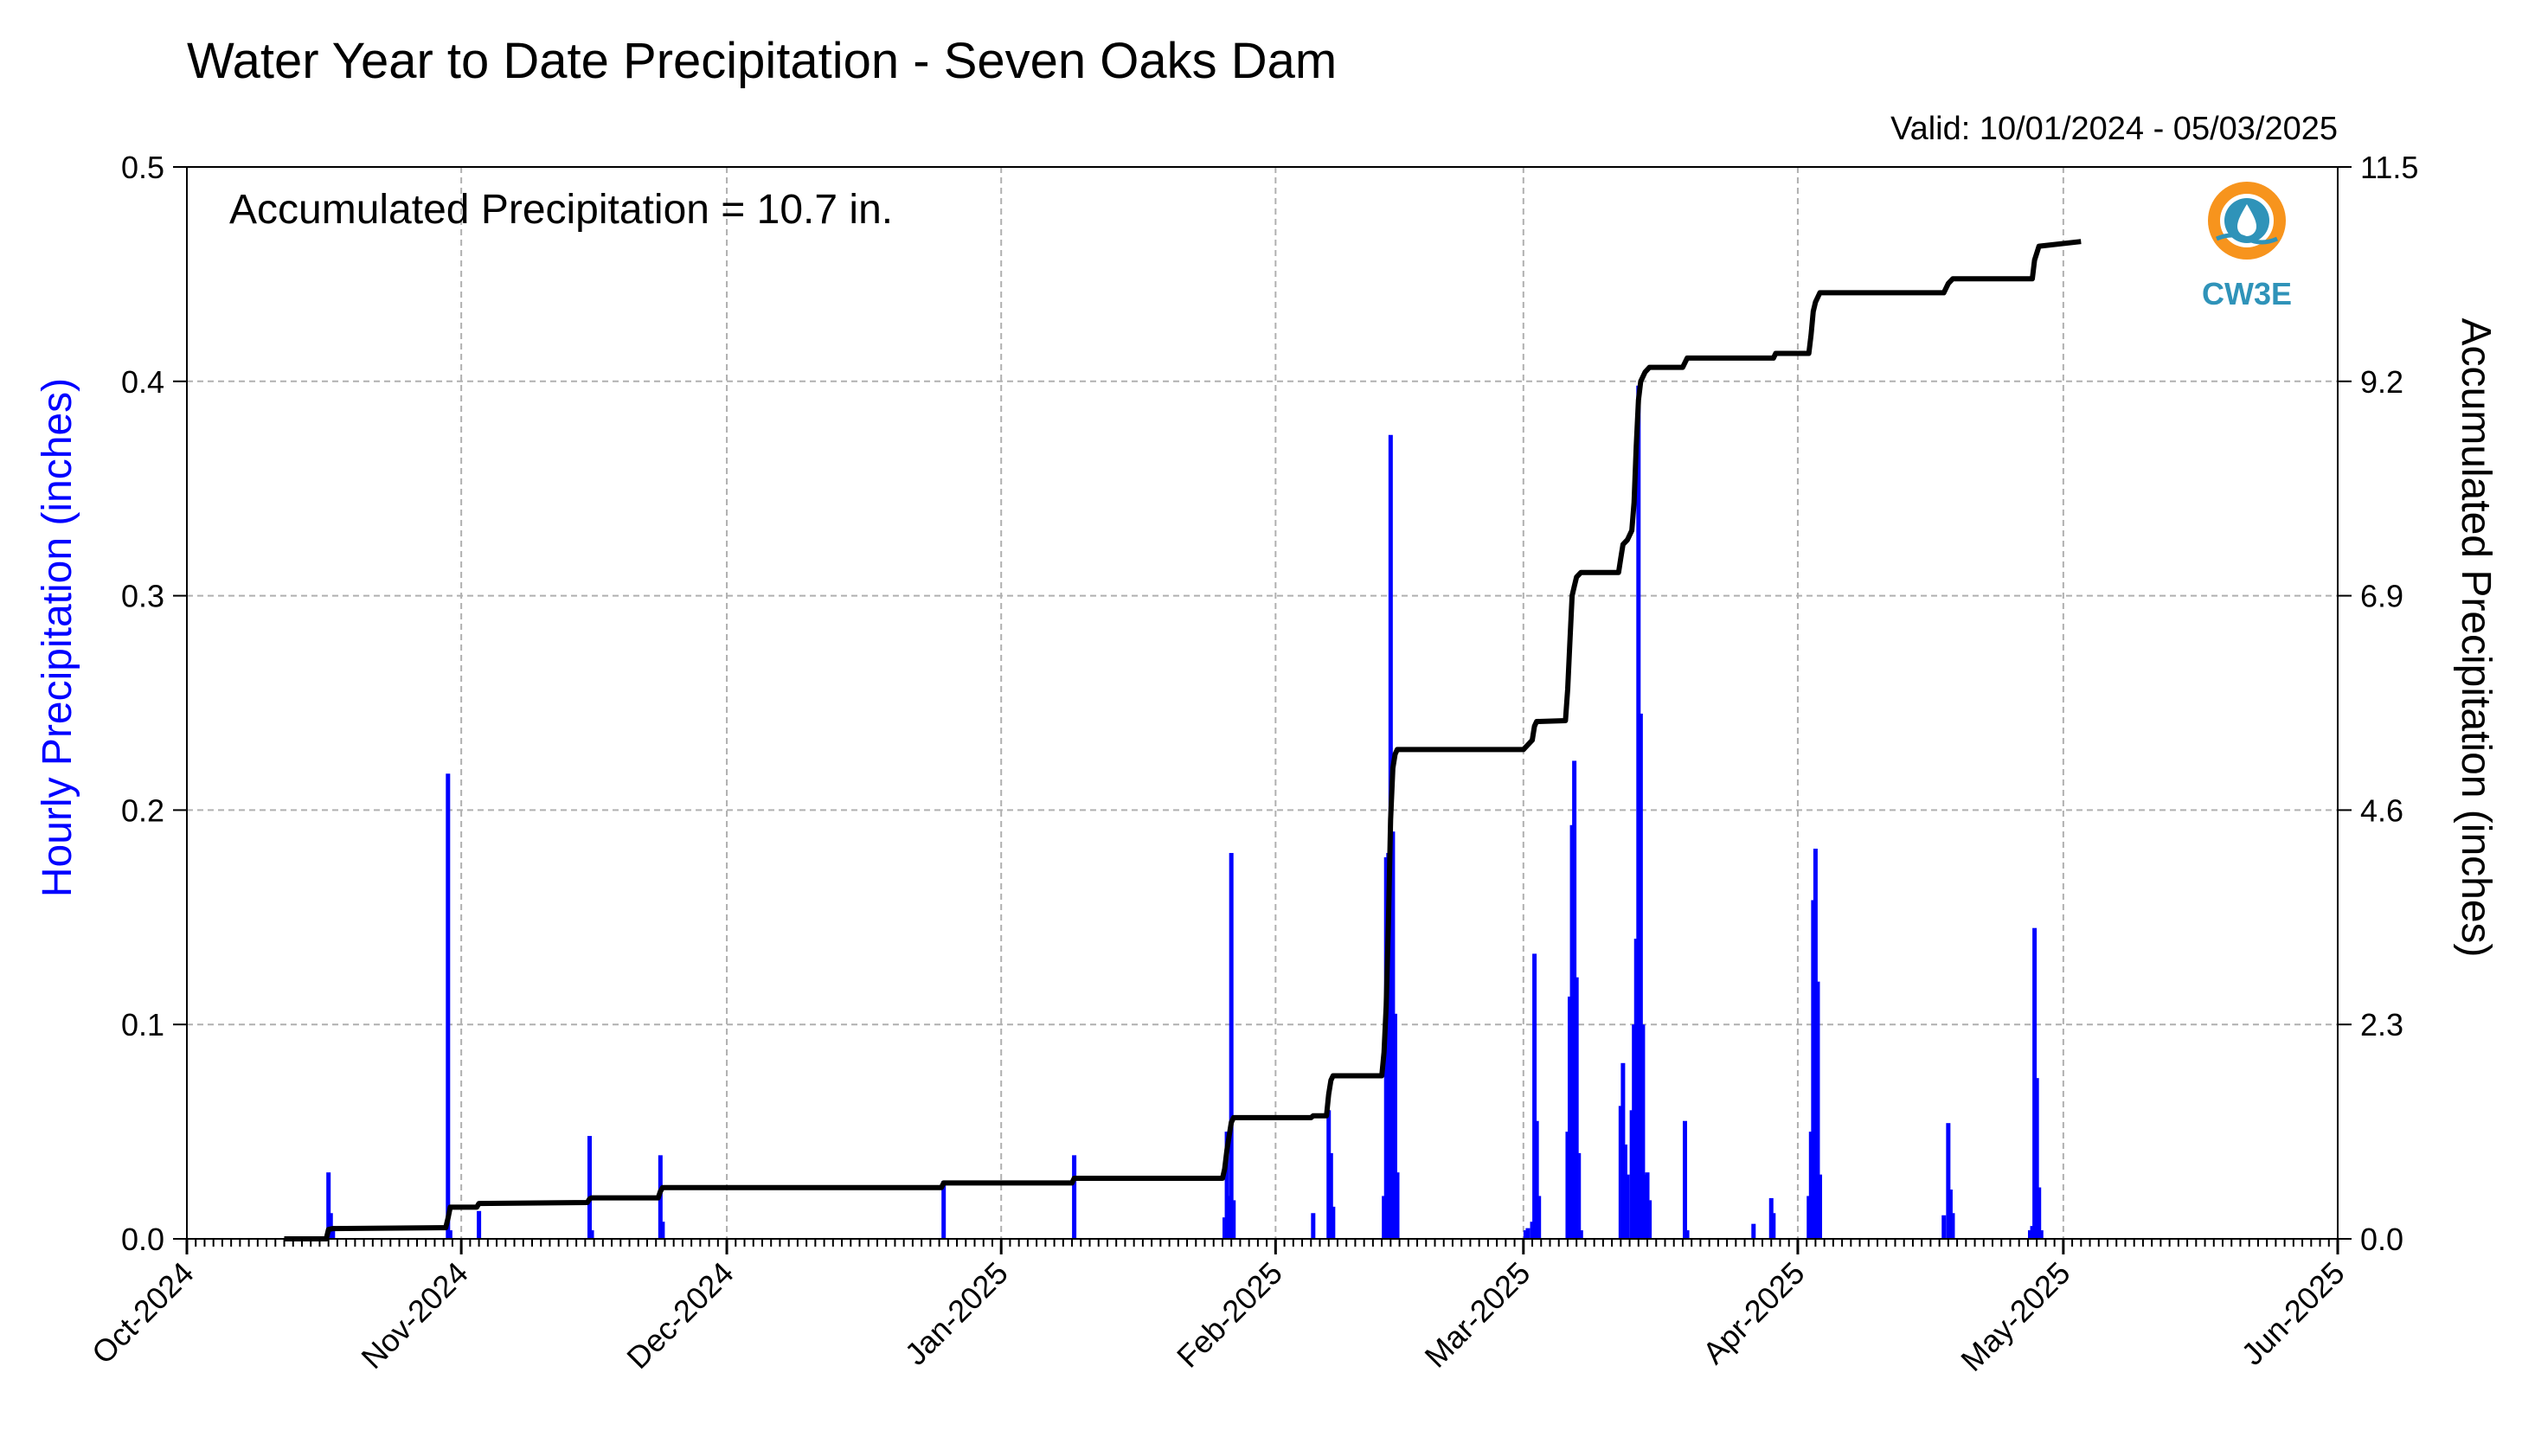  Describe the element at coordinates (142, 1239) in the screenshot. I see `y-left-tick-label: 0.0` at that location.